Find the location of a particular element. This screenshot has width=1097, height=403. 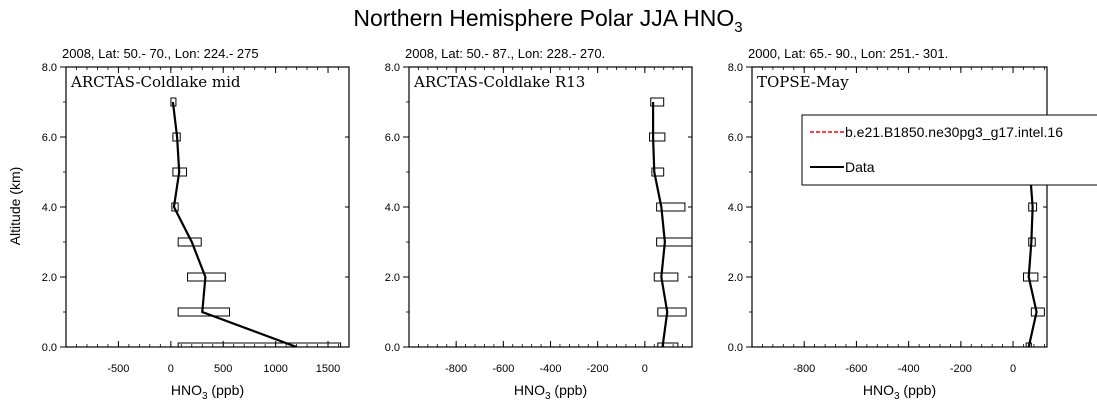

y-axis-label: Altitude (km) is located at coordinates (15, 206).